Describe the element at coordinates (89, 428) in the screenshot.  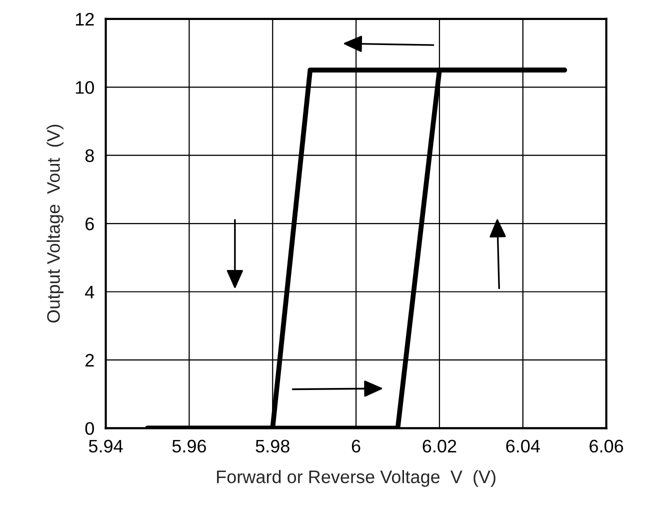
I see `y-tick-label: 0` at that location.